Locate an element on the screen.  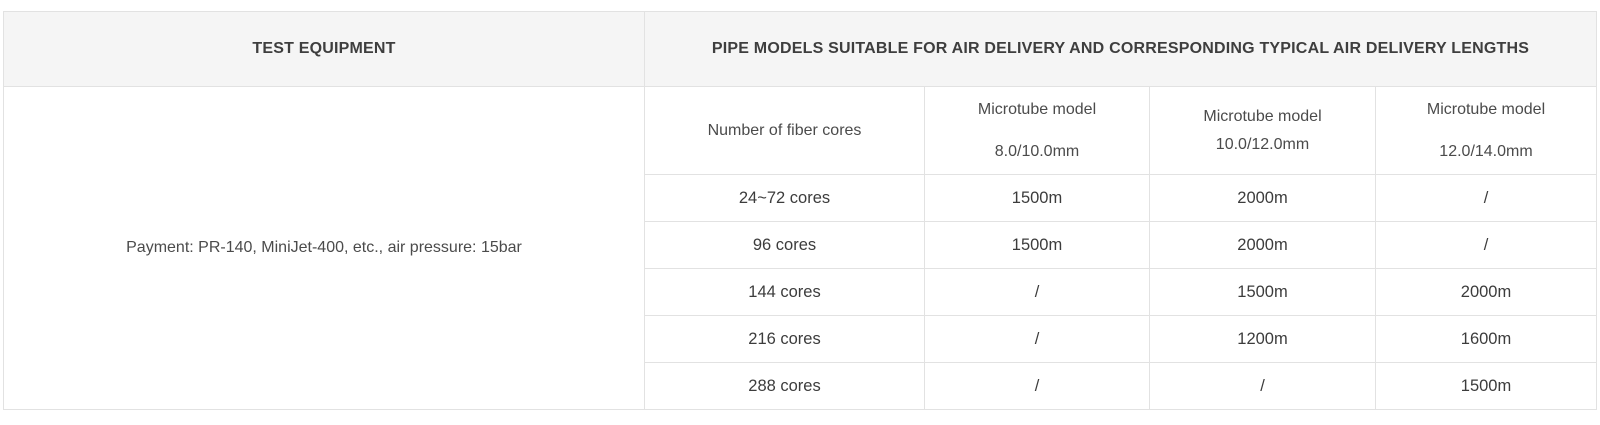
cores-cell: 24~72 cores is located at coordinates (784, 198).